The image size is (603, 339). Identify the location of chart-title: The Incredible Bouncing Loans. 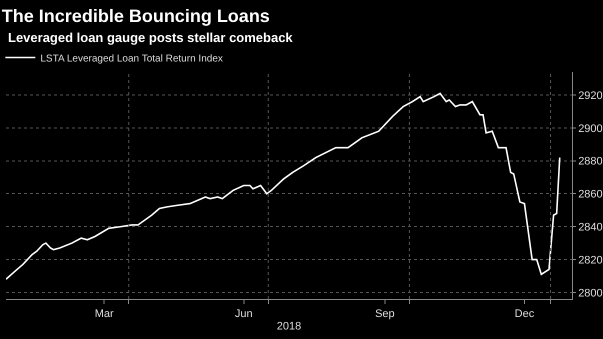
(136, 16).